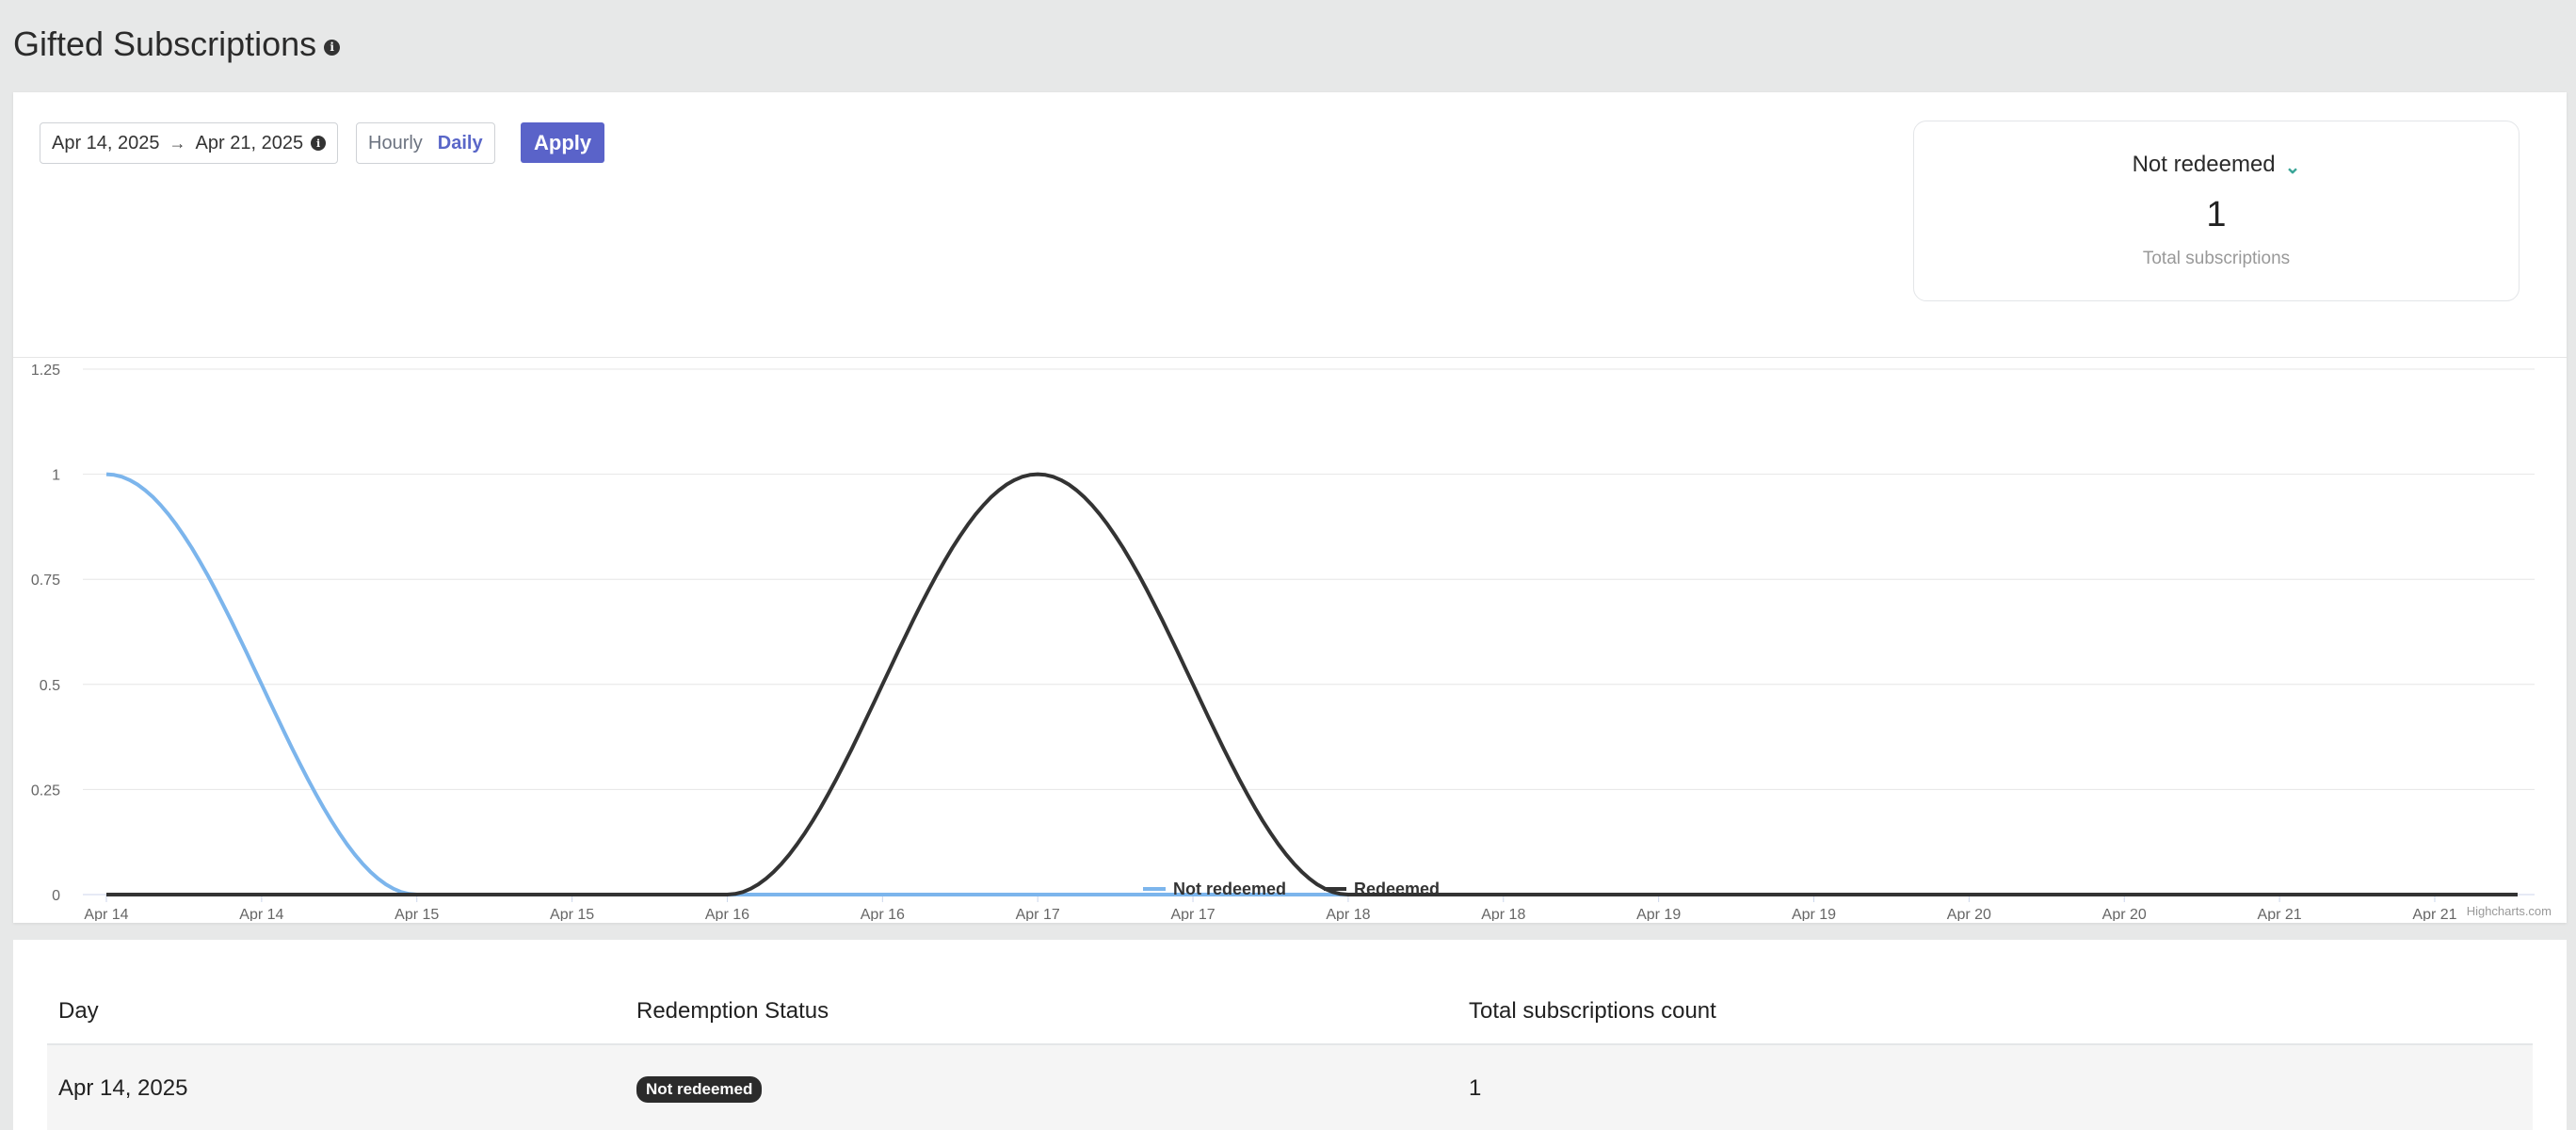  What do you see at coordinates (1193, 914) in the screenshot?
I see `x-tick-label: Apr 1712:00 PM` at bounding box center [1193, 914].